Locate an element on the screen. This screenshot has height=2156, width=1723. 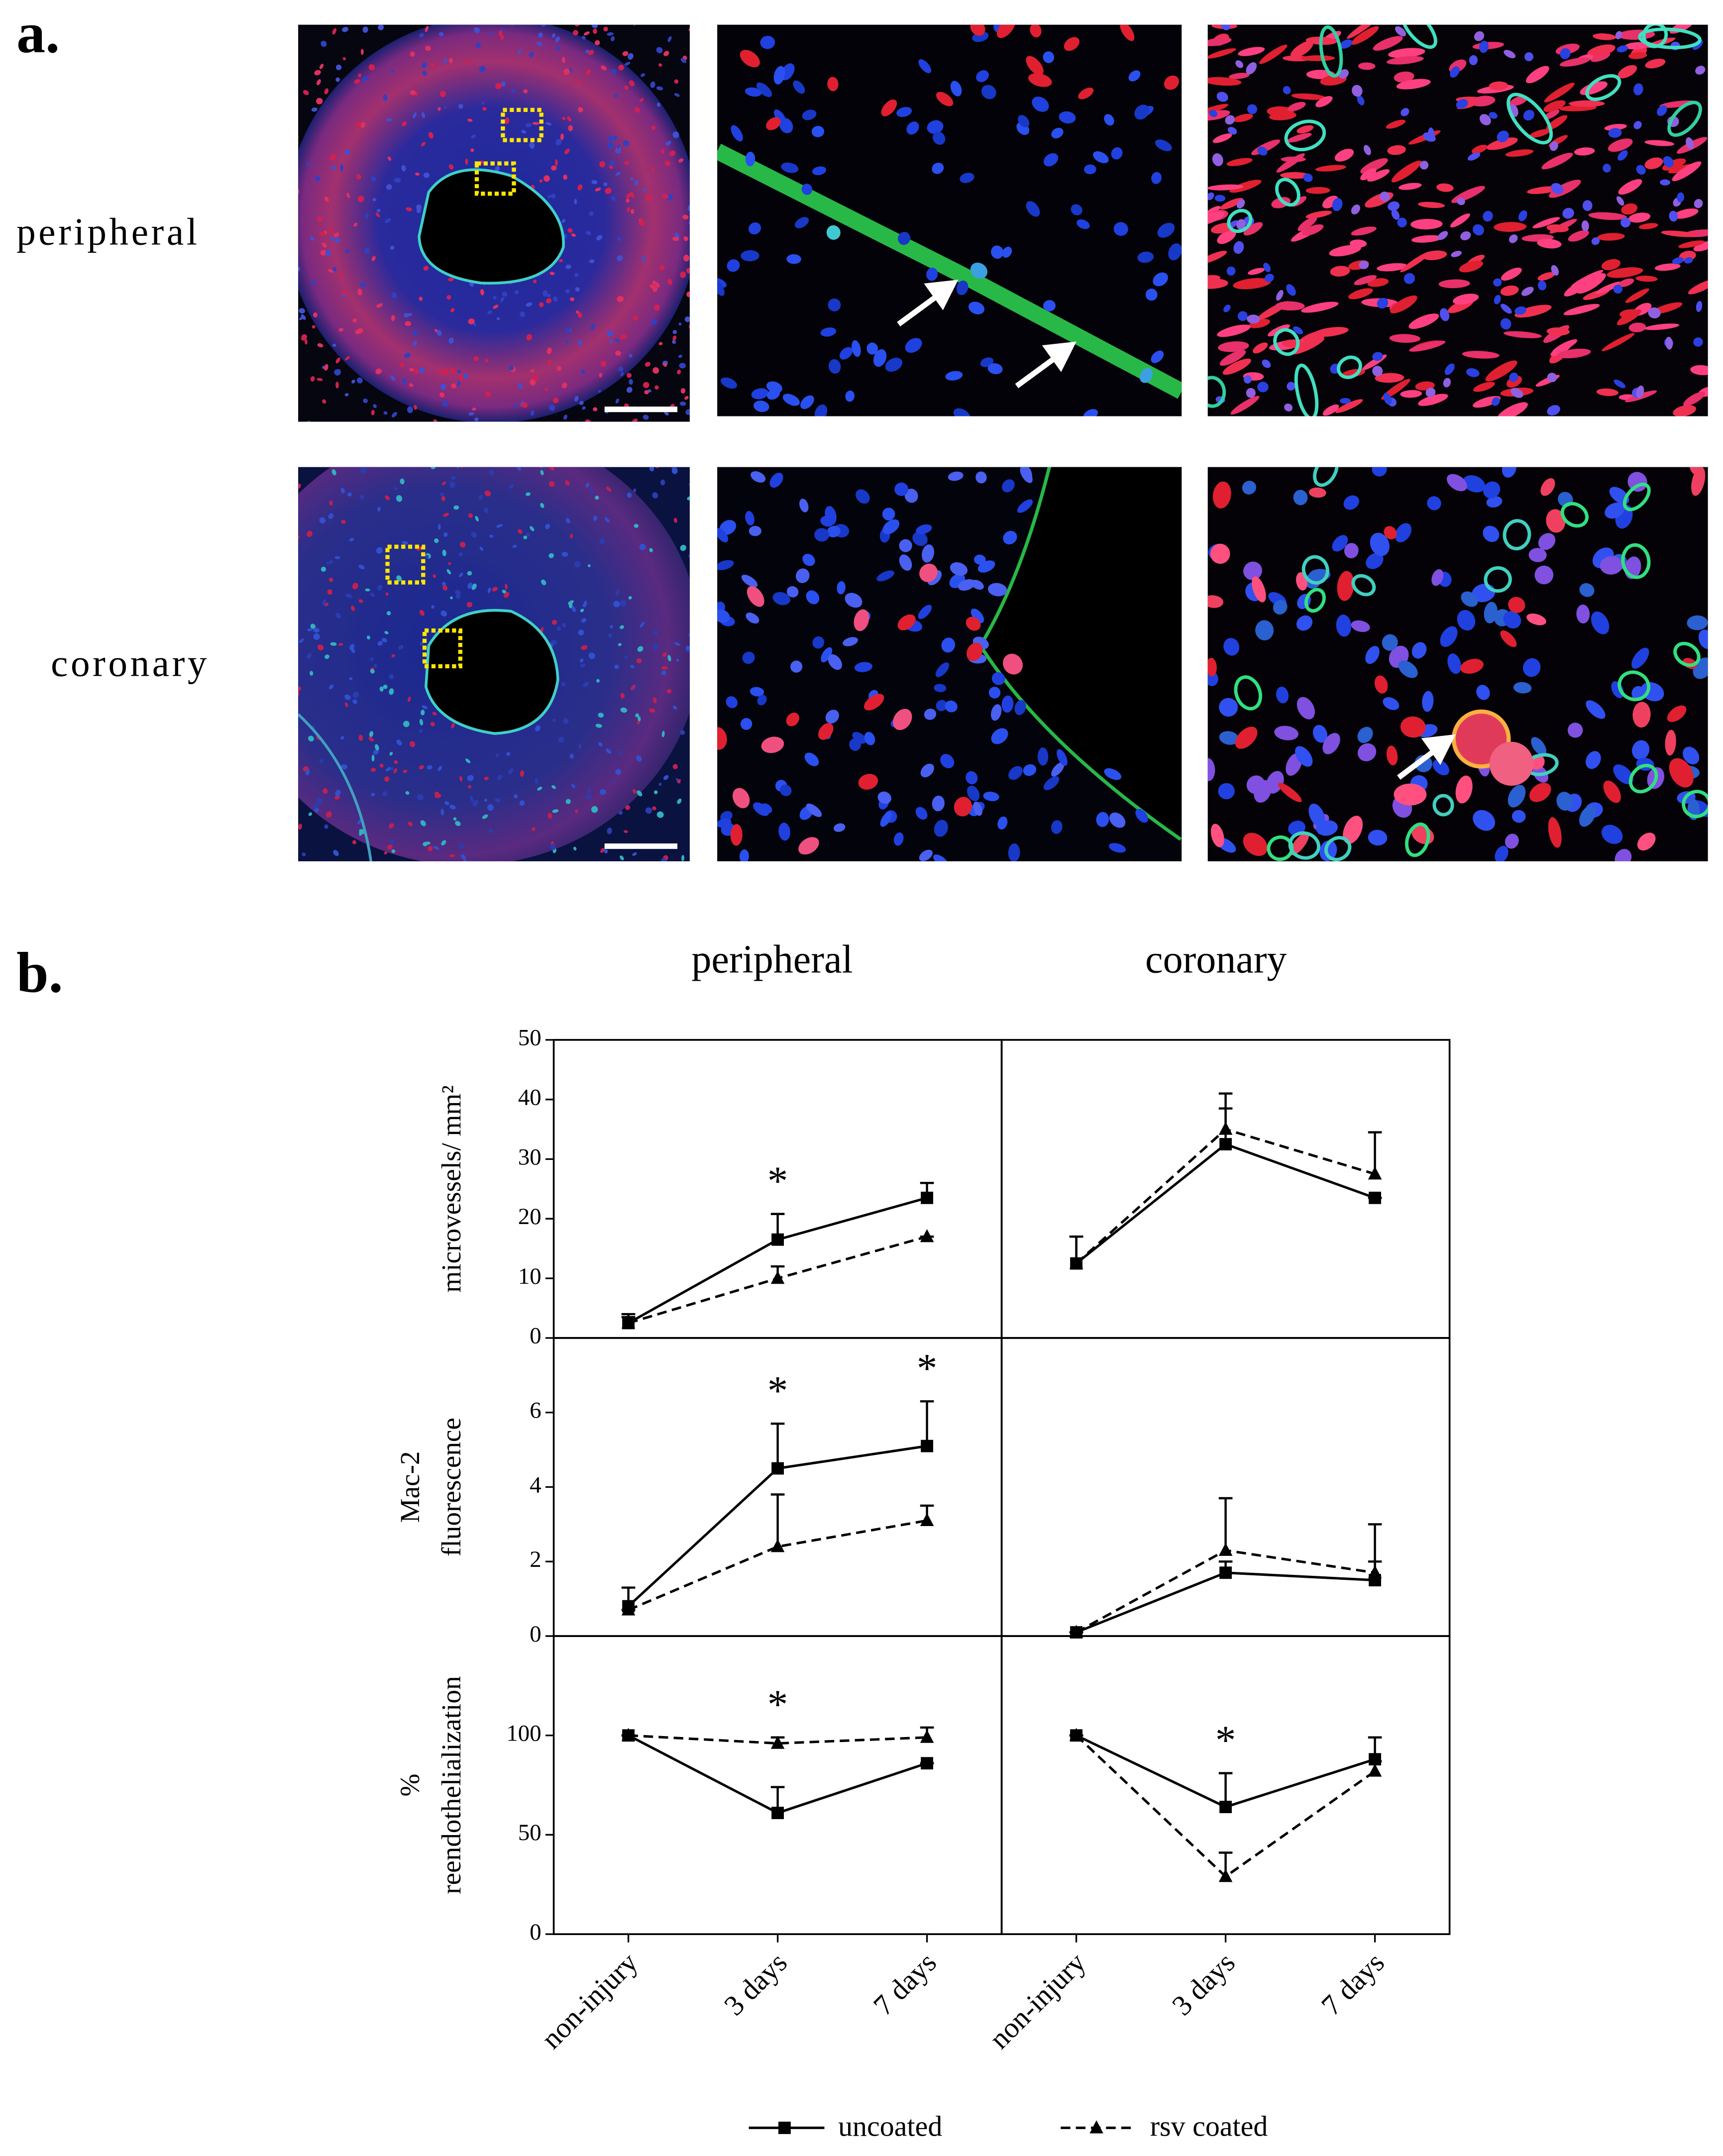
legend-marker is located at coordinates (784, 2127).